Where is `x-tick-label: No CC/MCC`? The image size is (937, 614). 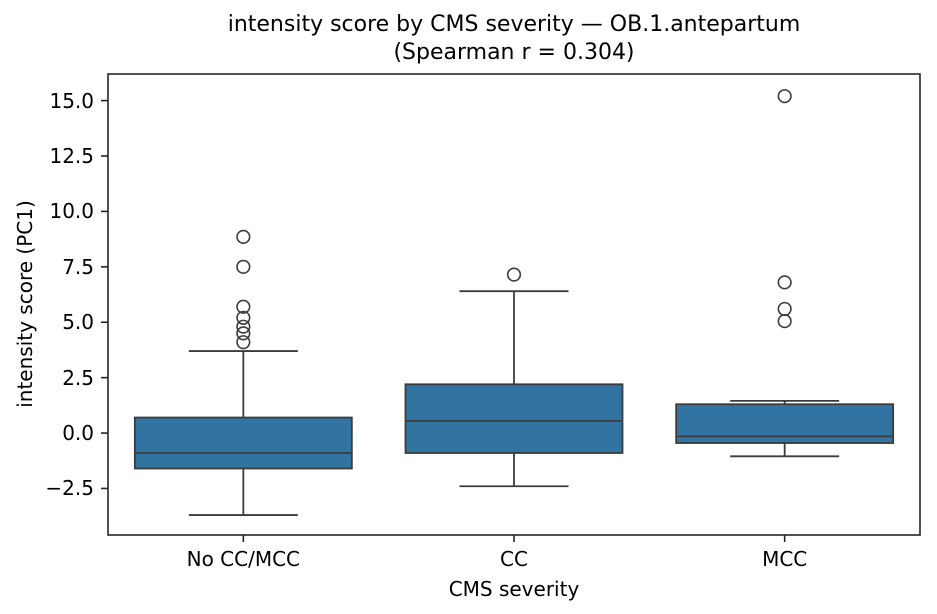
x-tick-label: No CC/MCC is located at coordinates (243, 559).